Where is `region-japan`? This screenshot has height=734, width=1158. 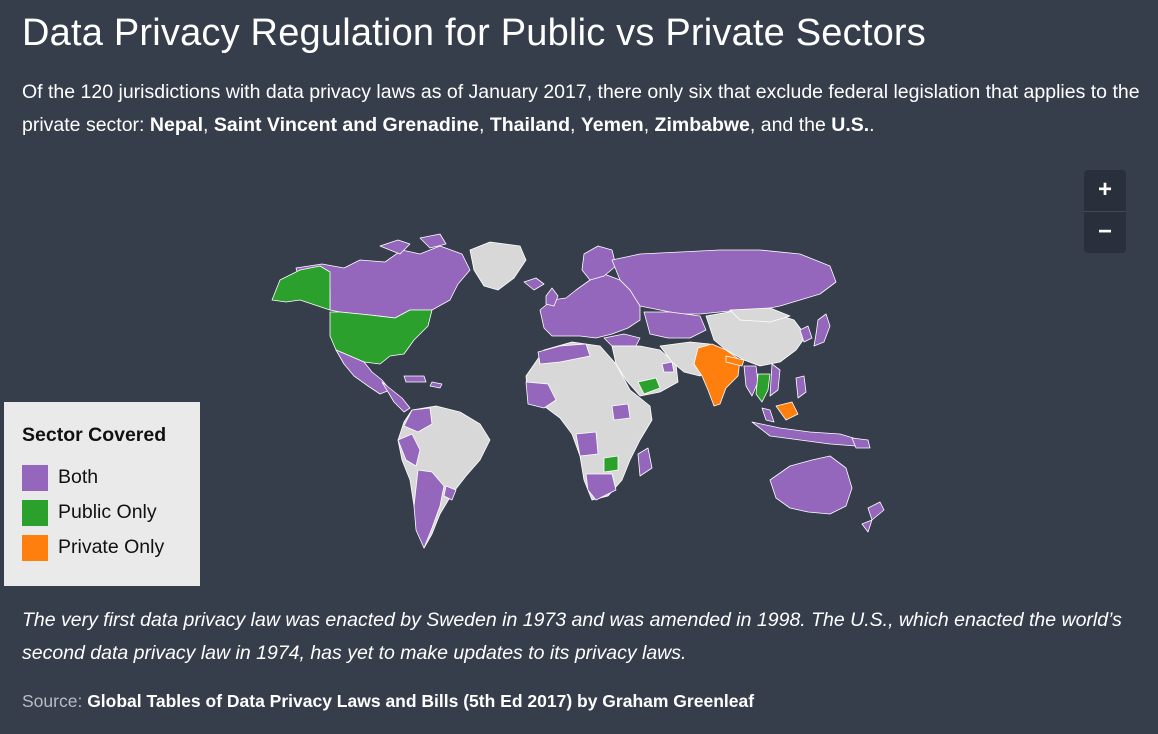 region-japan is located at coordinates (822, 330).